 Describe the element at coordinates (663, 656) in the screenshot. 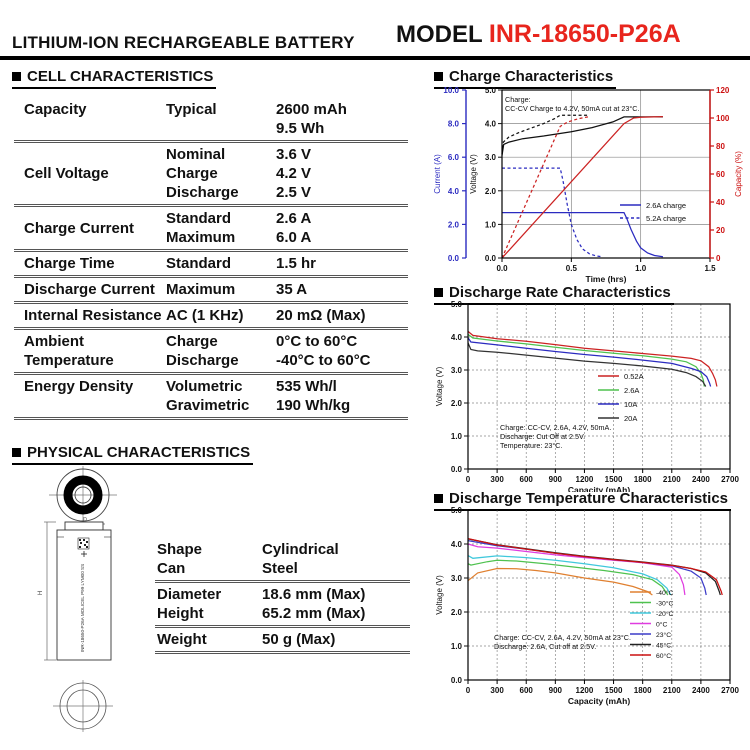

I see `svg-text: 60°C` at that location.